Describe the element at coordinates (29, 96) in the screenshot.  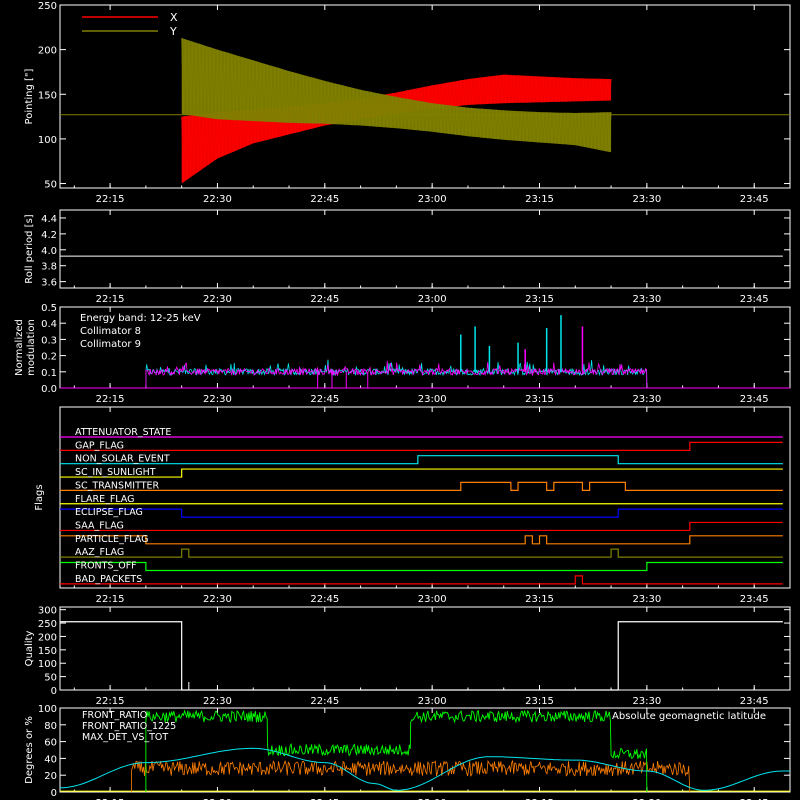
I see `pointing-ylabel: Pointing ["]` at that location.